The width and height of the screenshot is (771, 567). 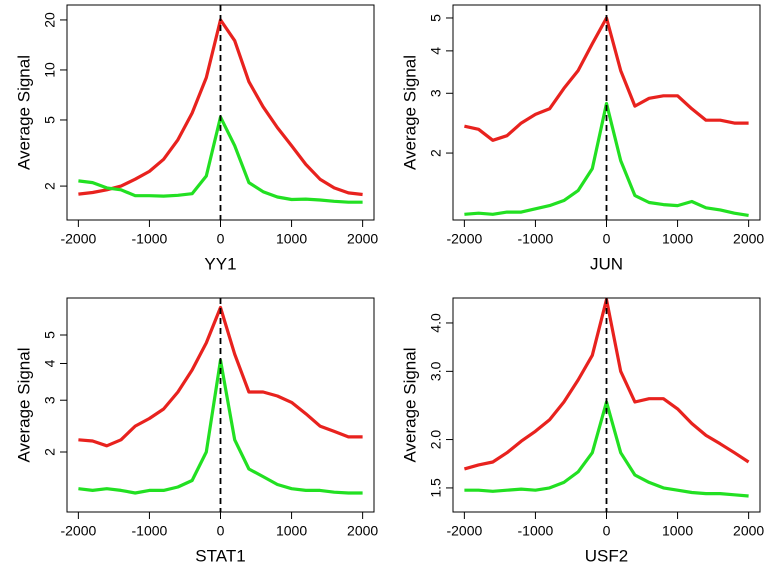 What do you see at coordinates (50, 20) in the screenshot?
I see `y-tick-label: 20` at bounding box center [50, 20].